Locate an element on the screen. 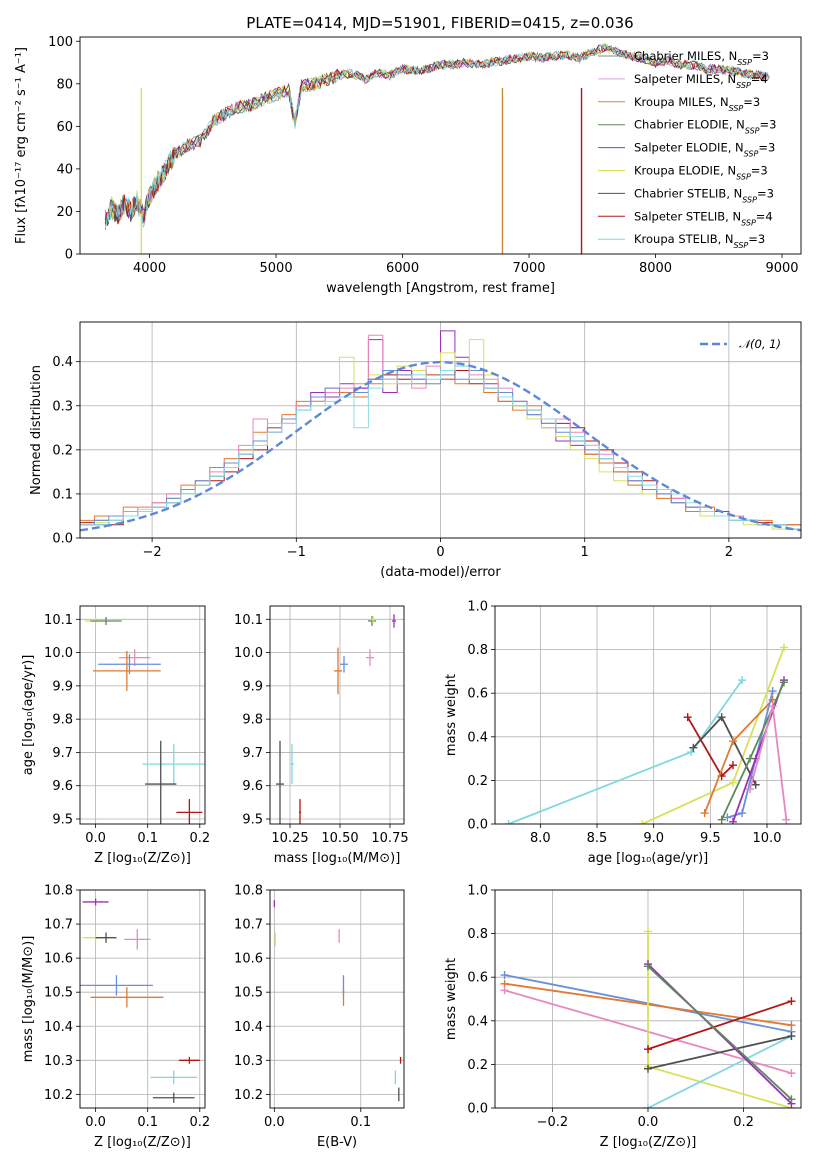 This screenshot has width=819, height=1170. mass-vs-ebv-axes: 0.0 0.1 10.2 10.3 10.4 10.5 10.6 10.7 10.8 E(B-V) is located at coordinates (319, 1017).